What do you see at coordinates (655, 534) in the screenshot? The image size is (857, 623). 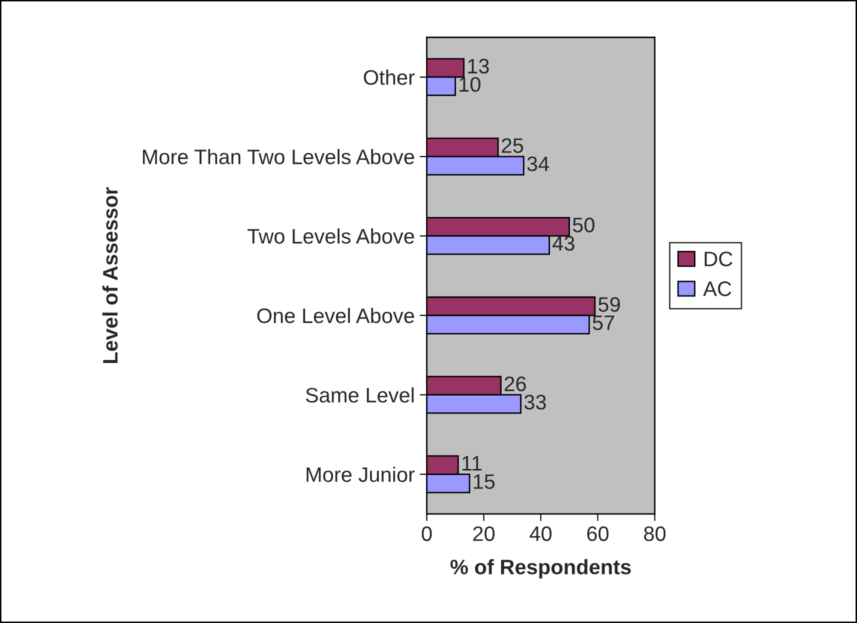 I see `x-tick-label: 80` at bounding box center [655, 534].